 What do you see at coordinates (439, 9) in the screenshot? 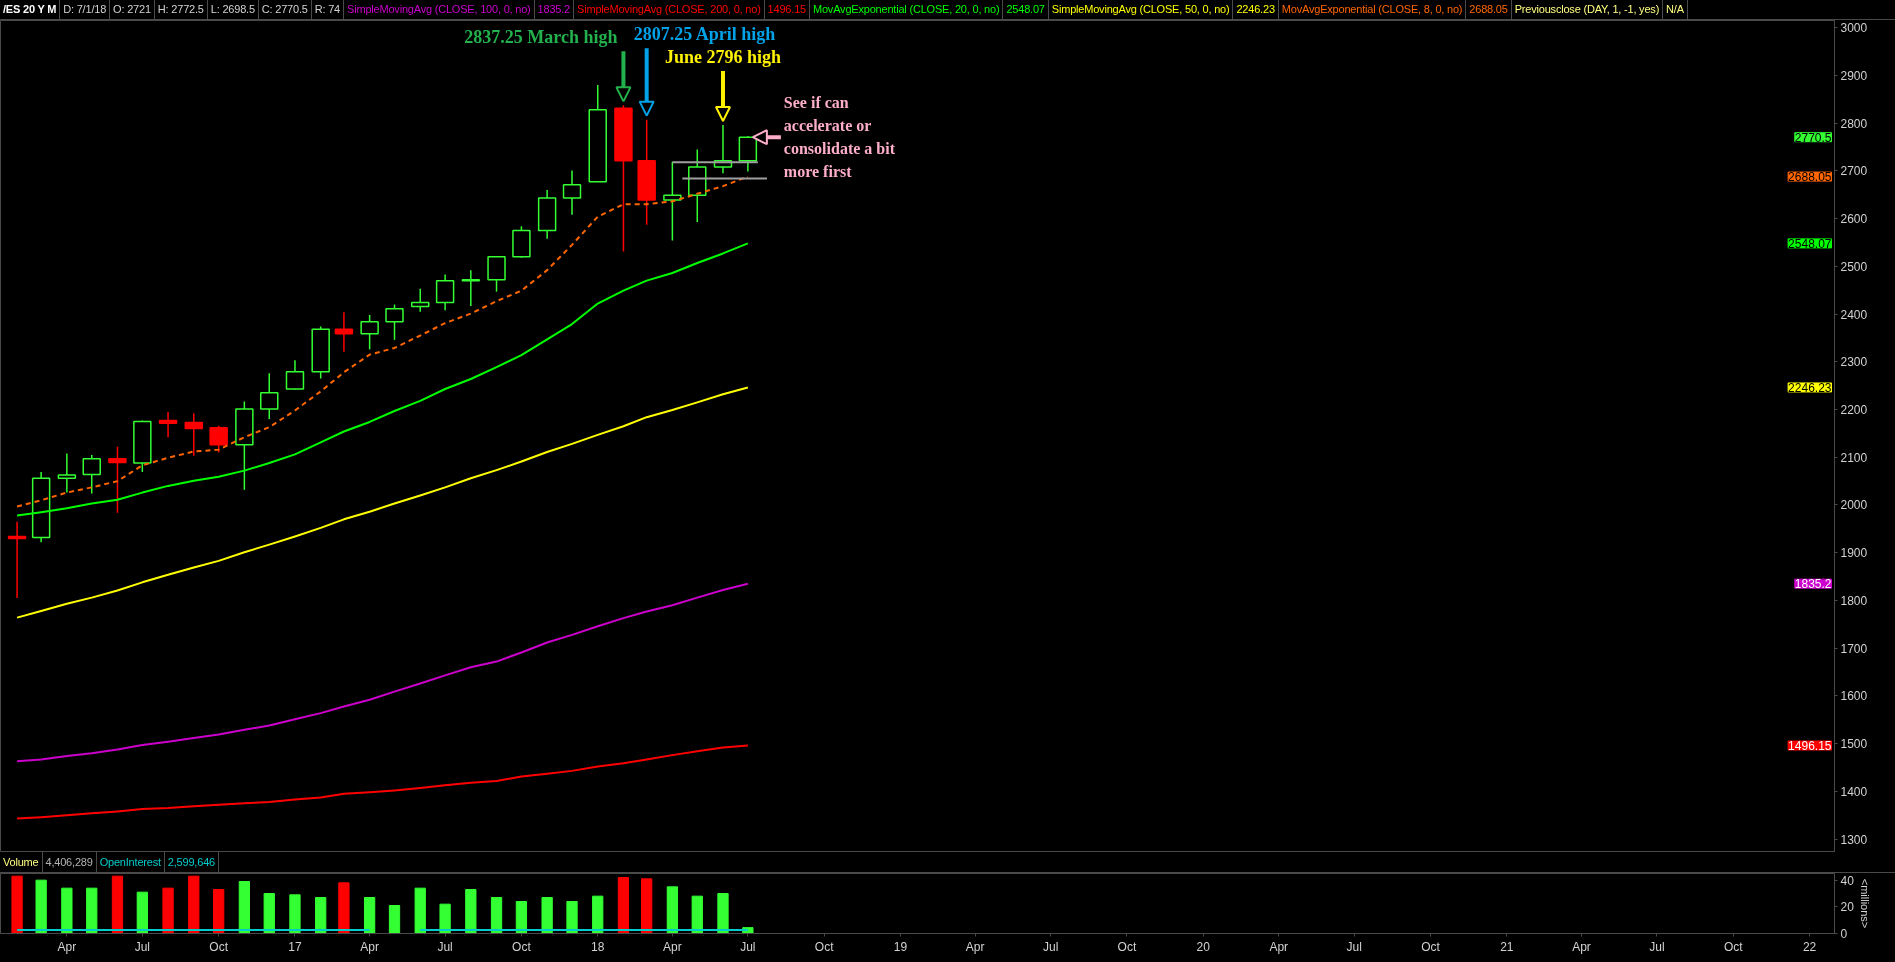
I see `text: SimpleMovingAvg (CLOSE, 100, 0, no)` at bounding box center [439, 9].